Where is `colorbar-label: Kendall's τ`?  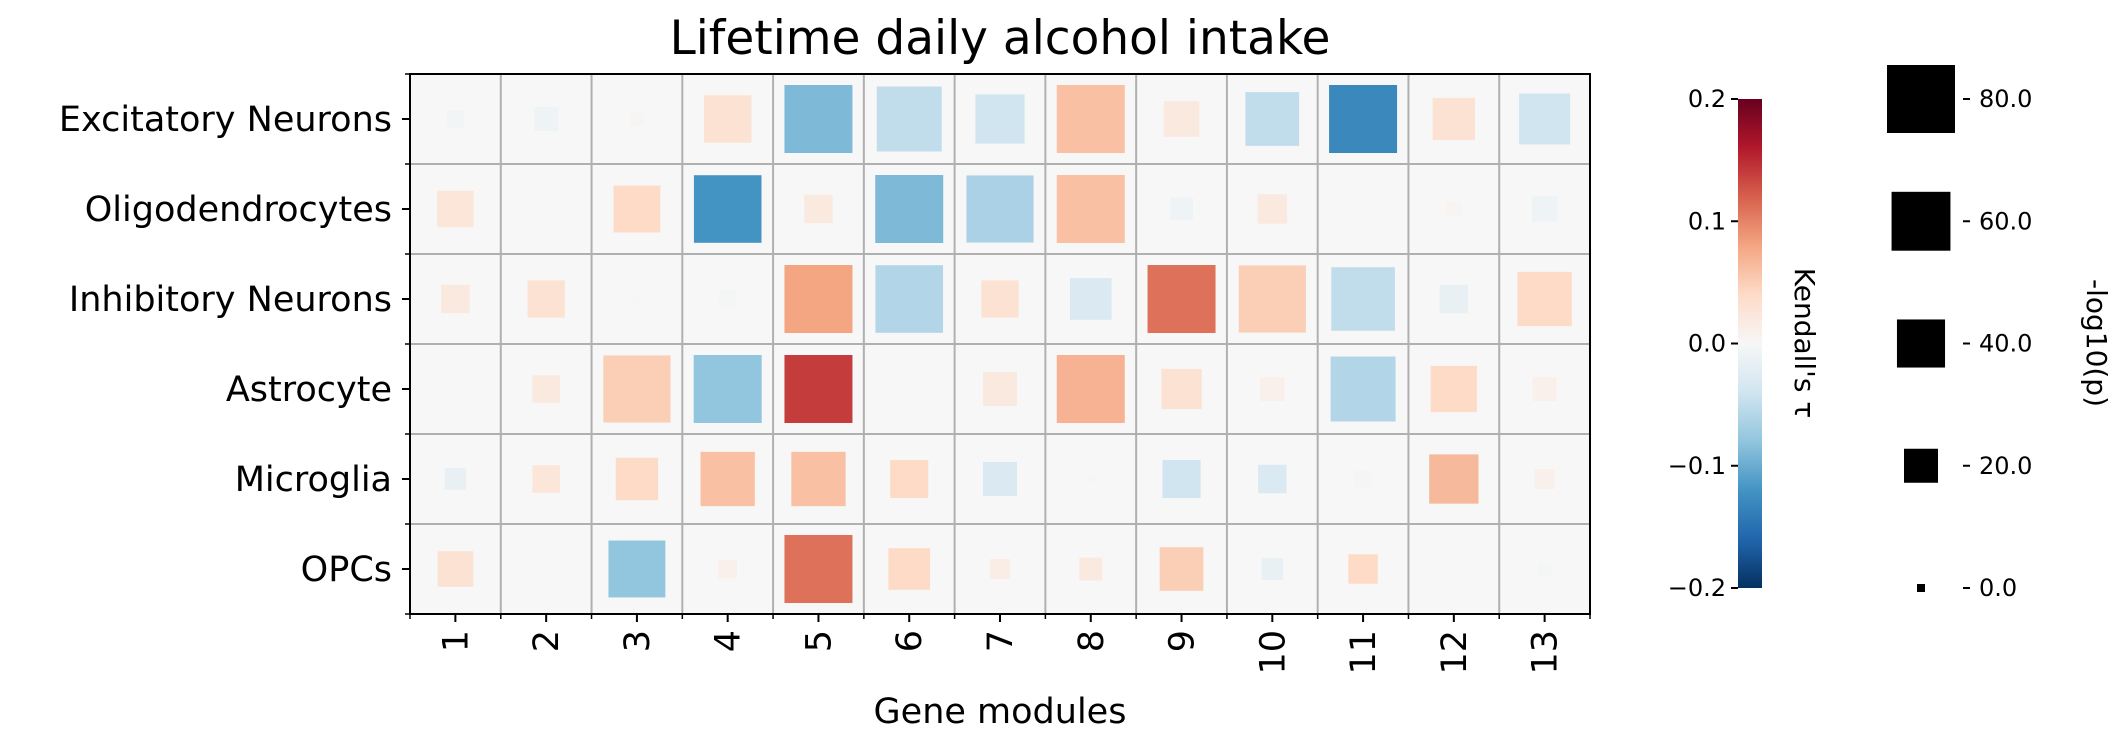
colorbar-label: Kendall's τ is located at coordinates (1804, 343).